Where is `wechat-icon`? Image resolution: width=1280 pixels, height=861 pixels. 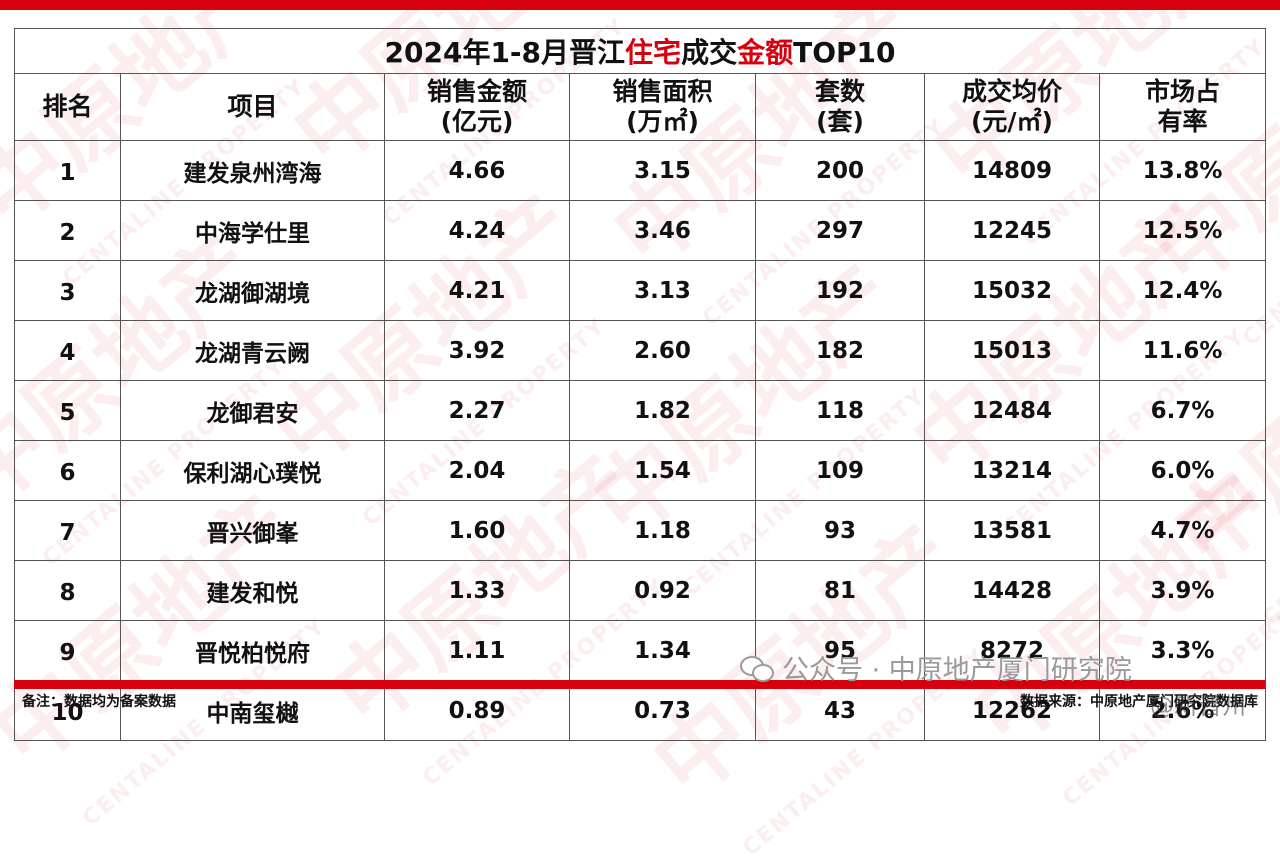
wechat-icon is located at coordinates (757, 668).